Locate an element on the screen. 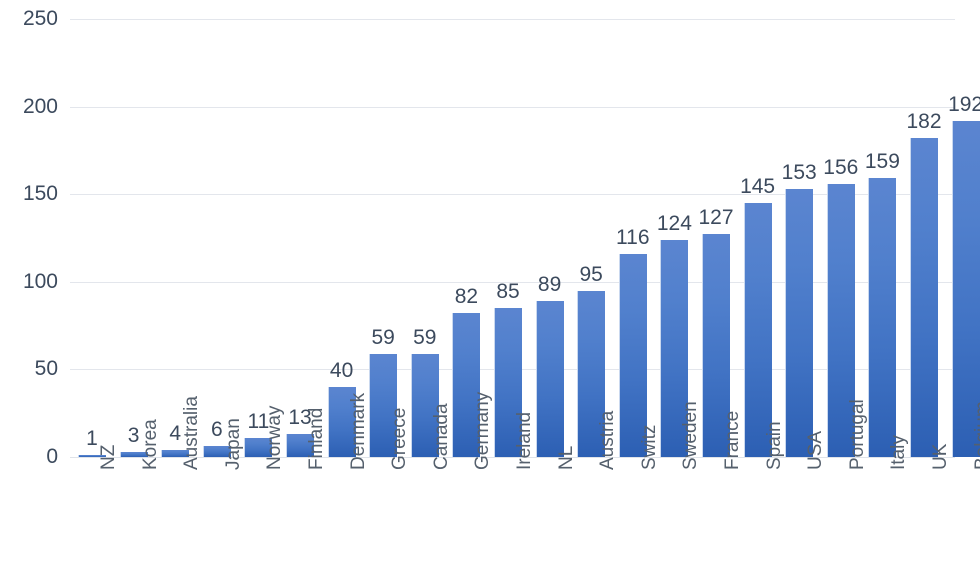  bar-value-label: 153 is located at coordinates (799, 172).